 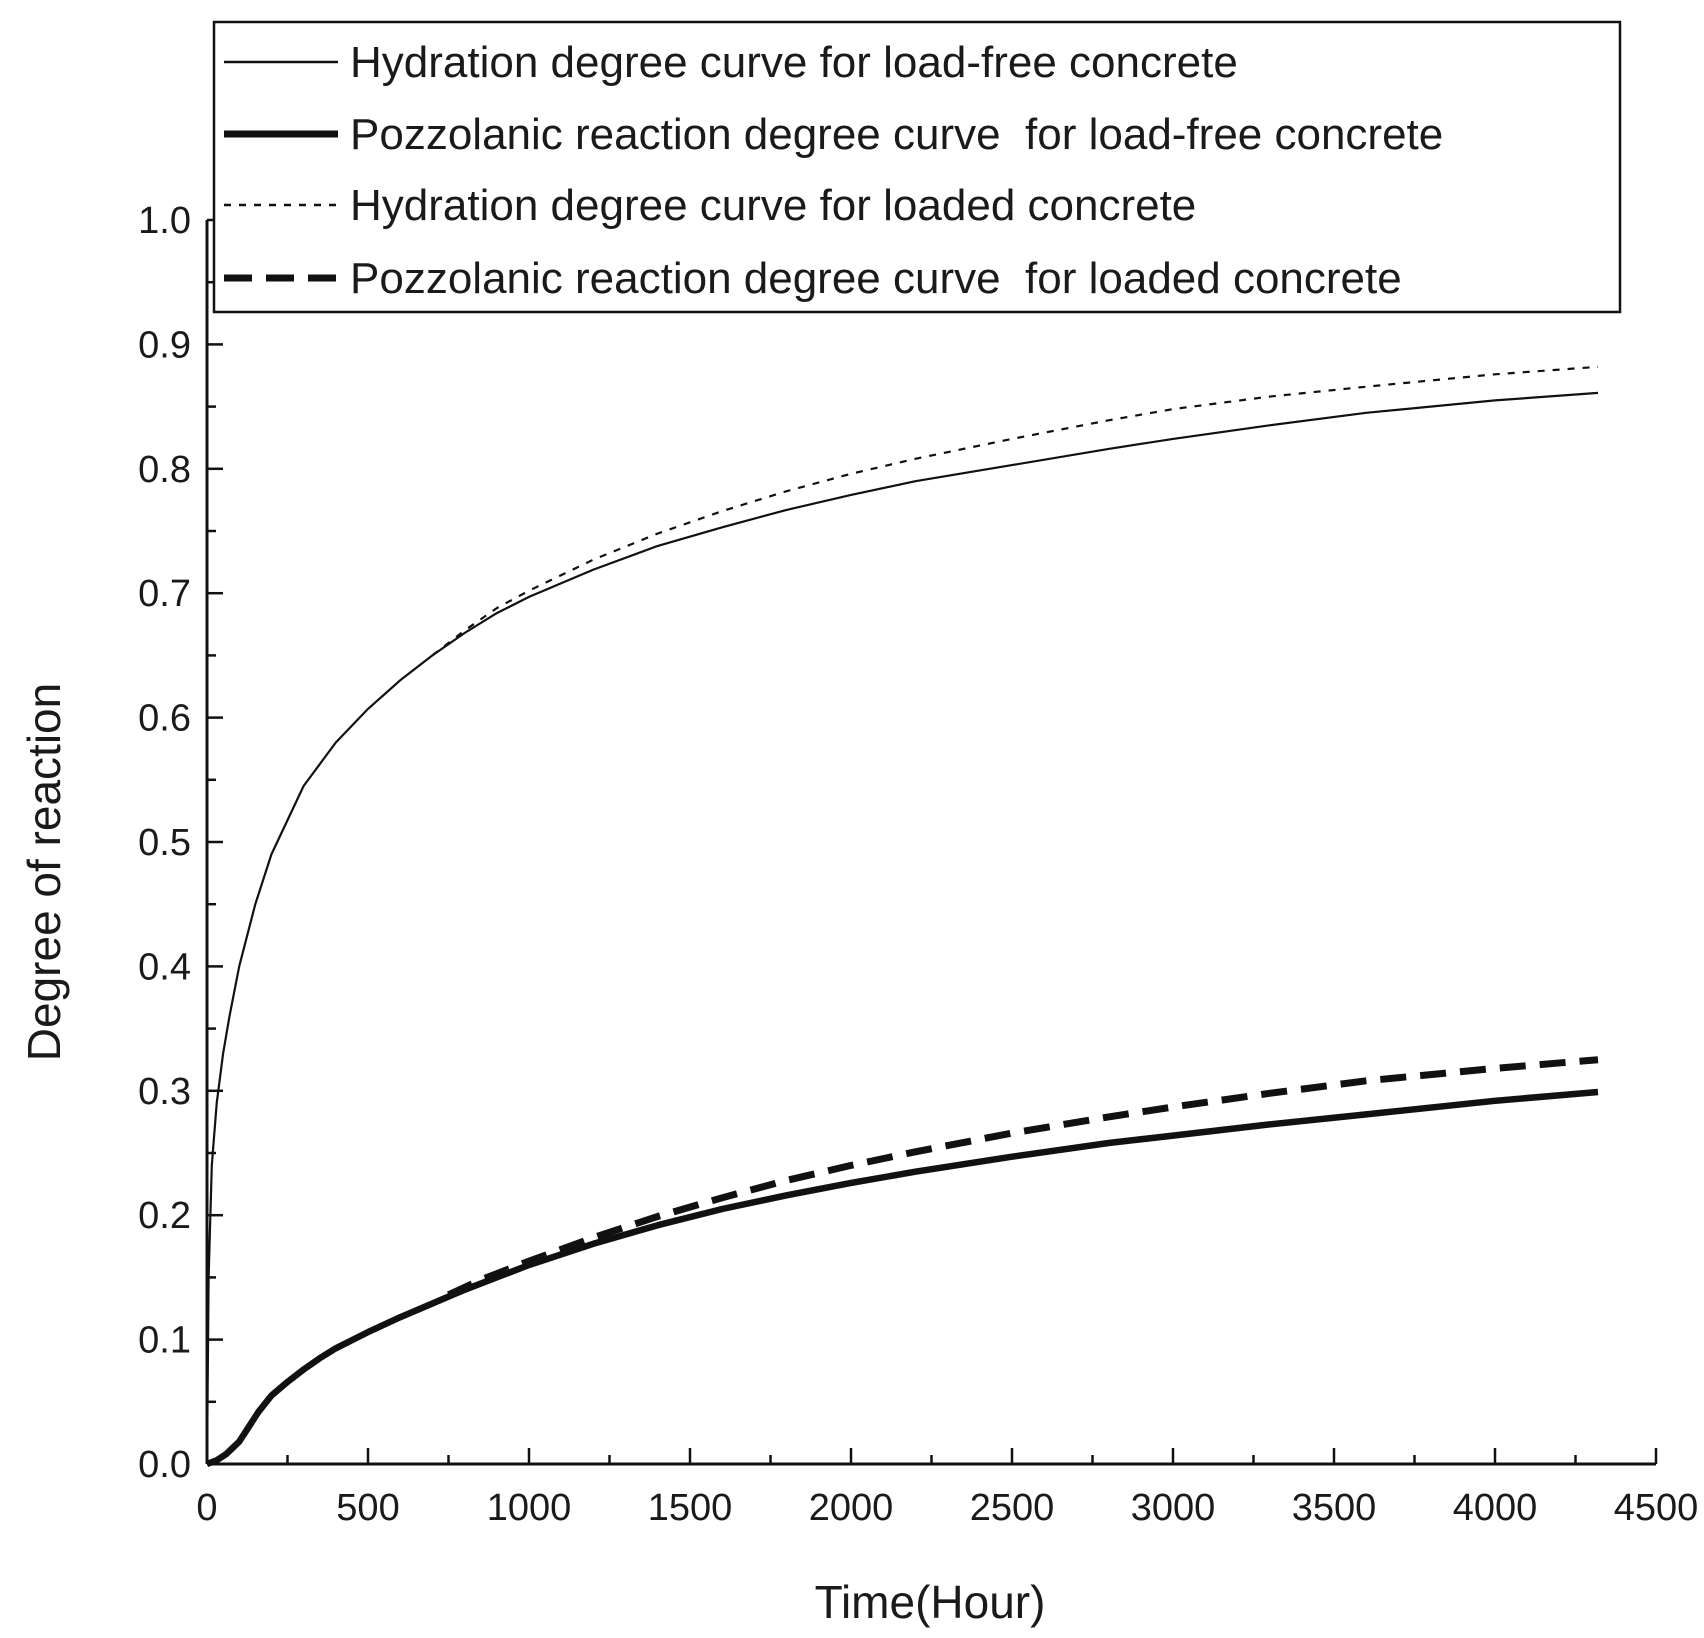 What do you see at coordinates (164, 1216) in the screenshot?
I see `y-tick-label: 0.2` at bounding box center [164, 1216].